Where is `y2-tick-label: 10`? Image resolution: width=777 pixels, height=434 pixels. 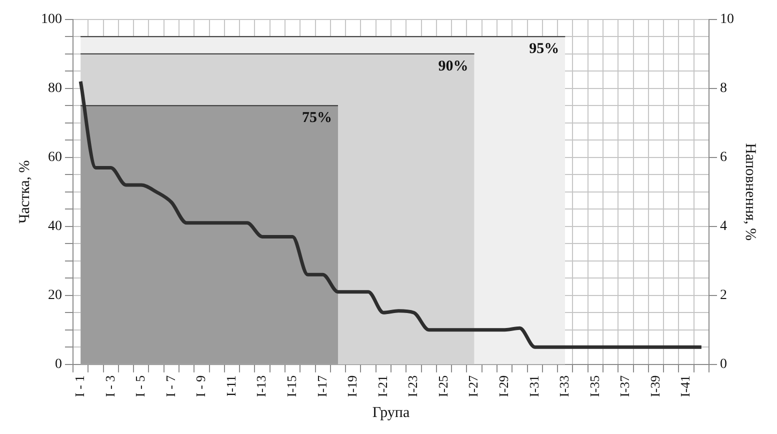
y2-tick-label: 10 is located at coordinates (727, 20).